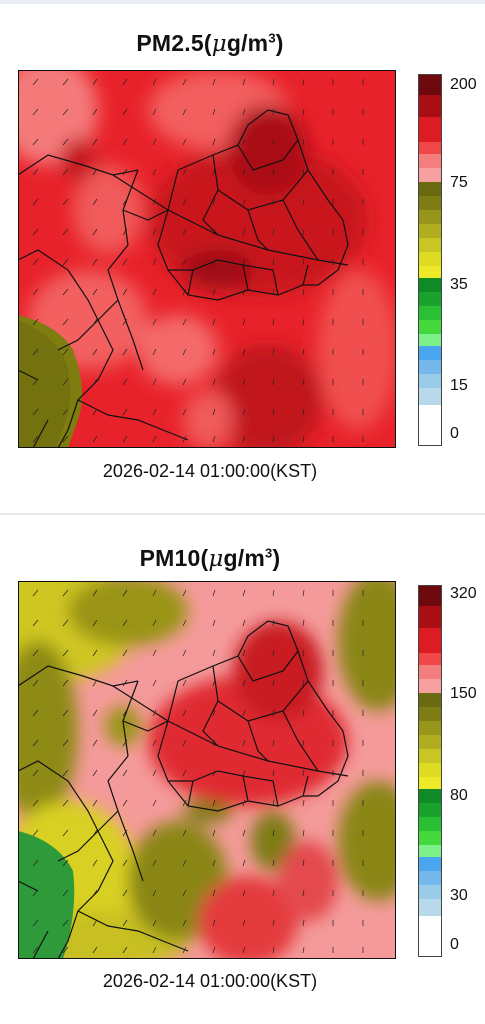 The width and height of the screenshot is (485, 1024). What do you see at coordinates (463, 693) in the screenshot?
I see `pm10-tick-150: 150` at bounding box center [463, 693].